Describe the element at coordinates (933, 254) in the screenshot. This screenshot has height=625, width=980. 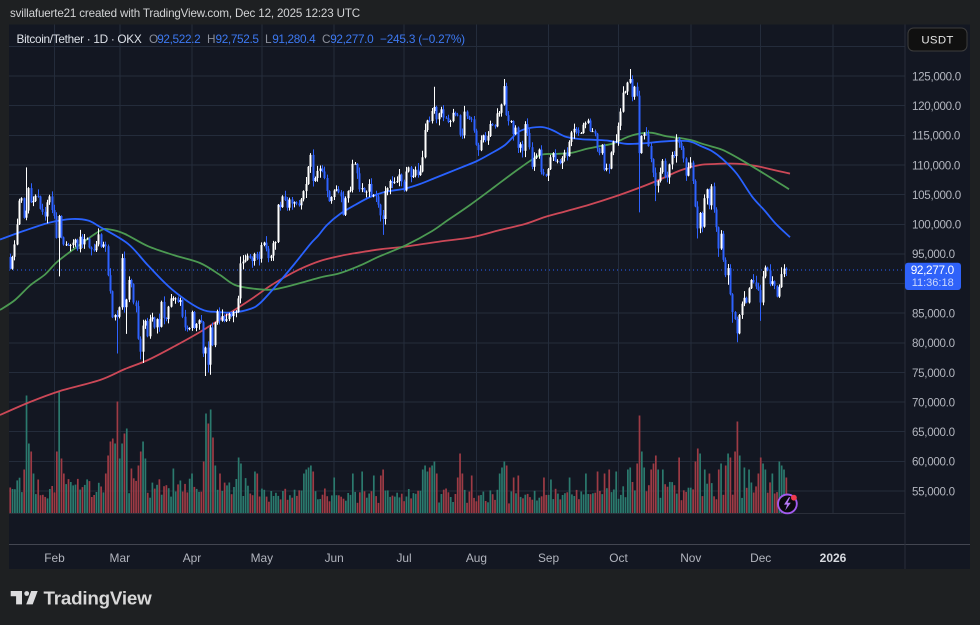
I see `svg-text: 95,000.0` at that location.